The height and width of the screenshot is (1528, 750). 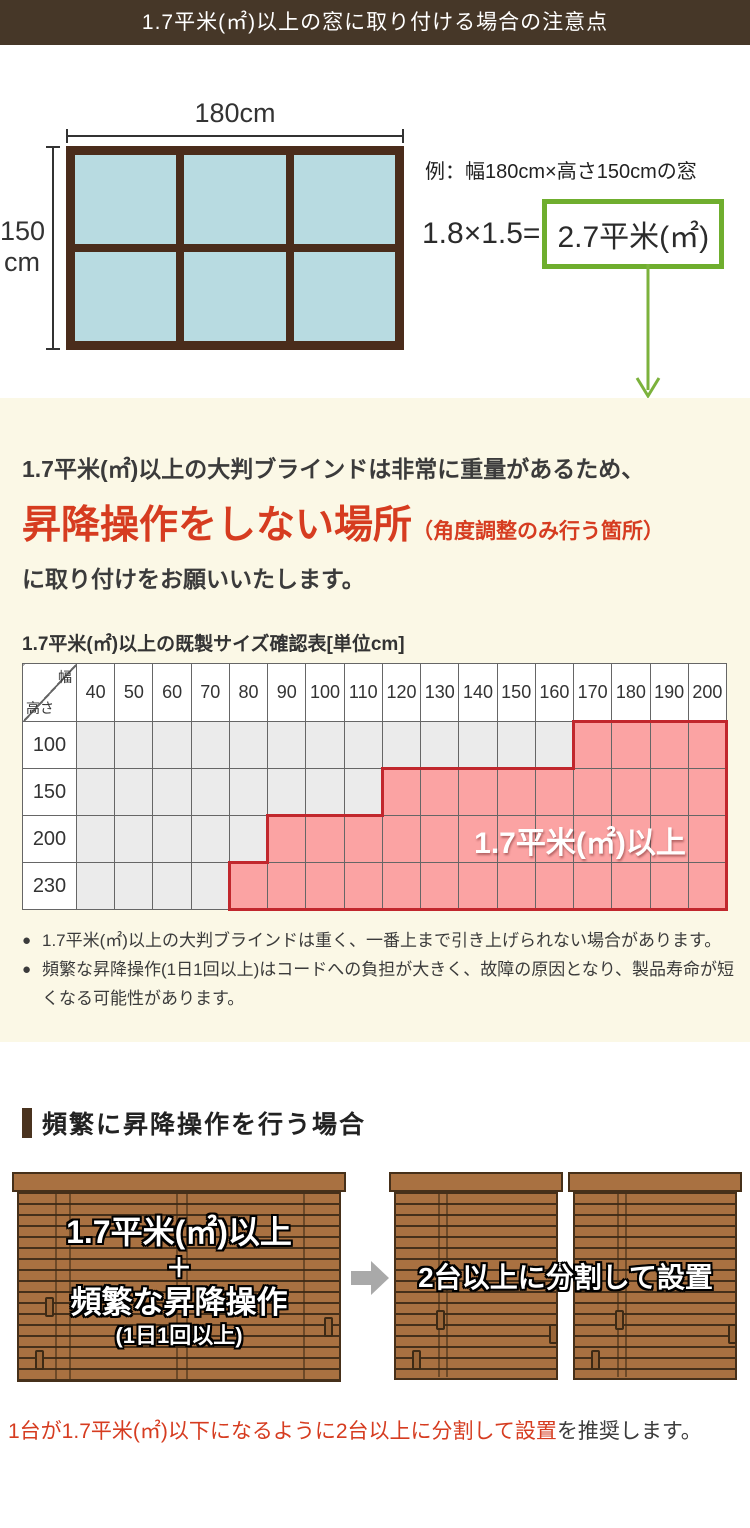 I want to click on column-header: 140, so click(x=478, y=692).